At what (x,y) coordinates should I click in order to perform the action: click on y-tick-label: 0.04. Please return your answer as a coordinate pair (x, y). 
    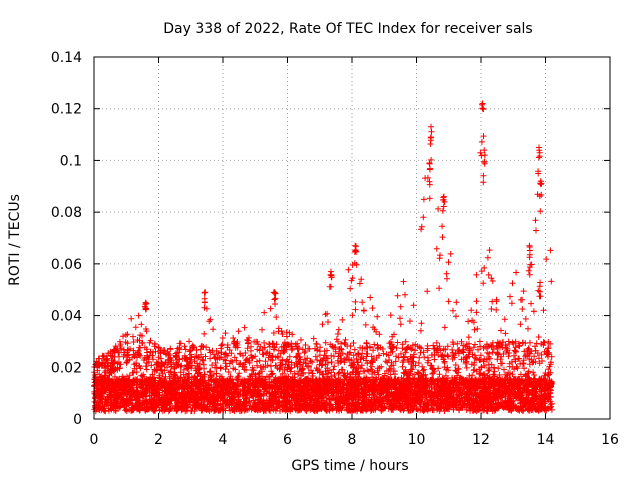
    Looking at the image, I should click on (66, 317).